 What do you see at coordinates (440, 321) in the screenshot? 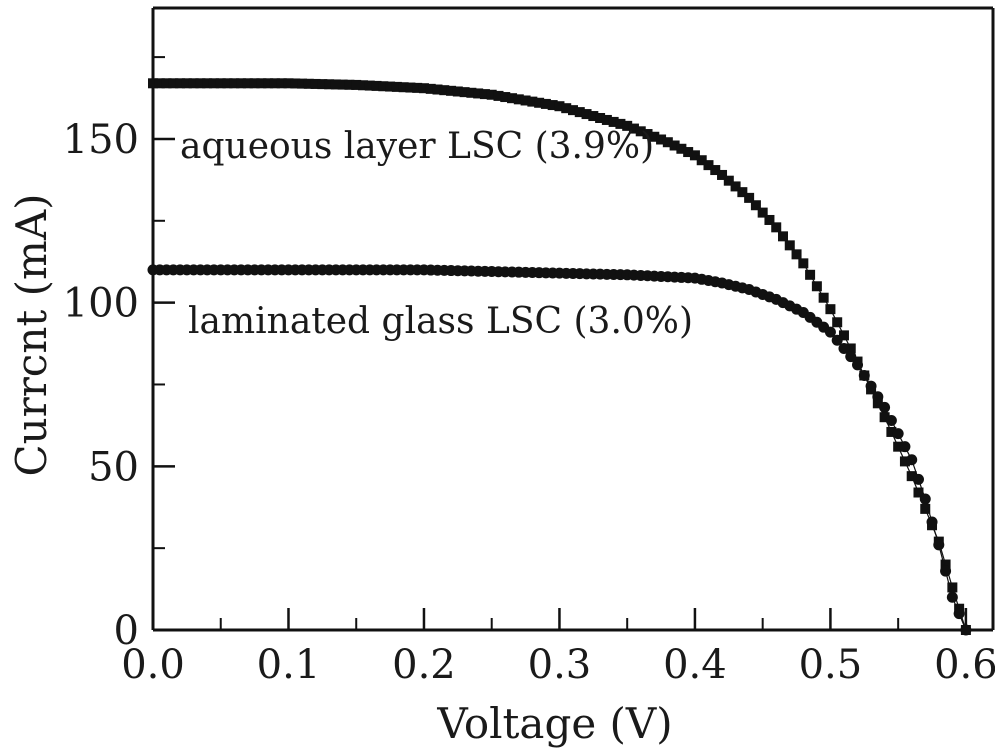
I see `annotation-laminated-glass: laminated glass LSC (3.0%)` at bounding box center [440, 321].